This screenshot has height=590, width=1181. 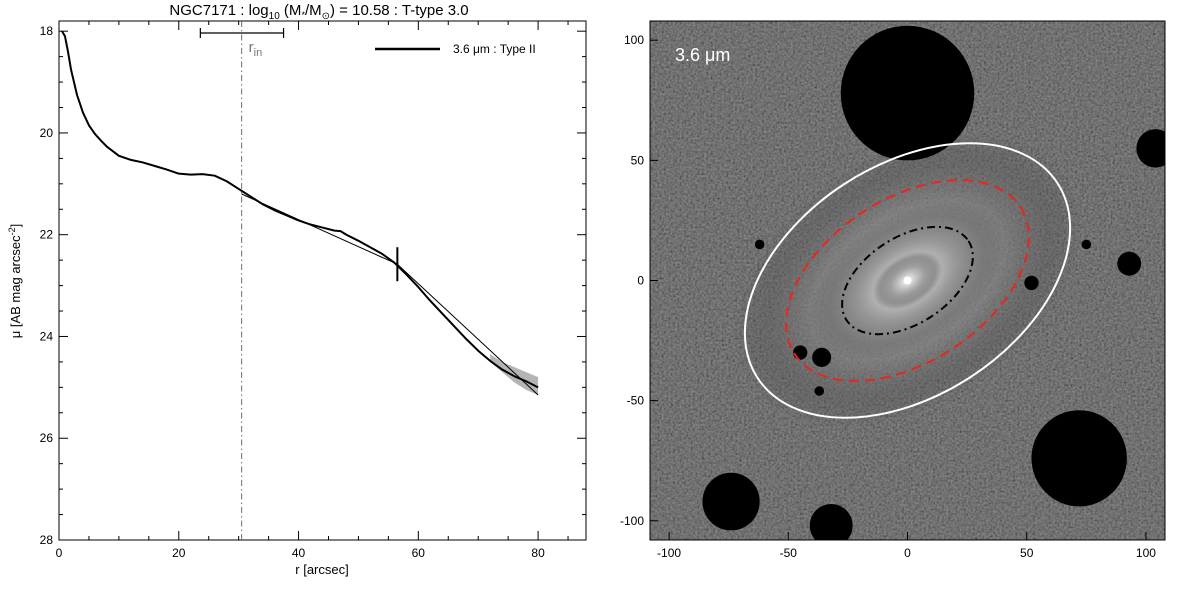 I want to click on y-tick-label: 50, so click(x=638, y=160).